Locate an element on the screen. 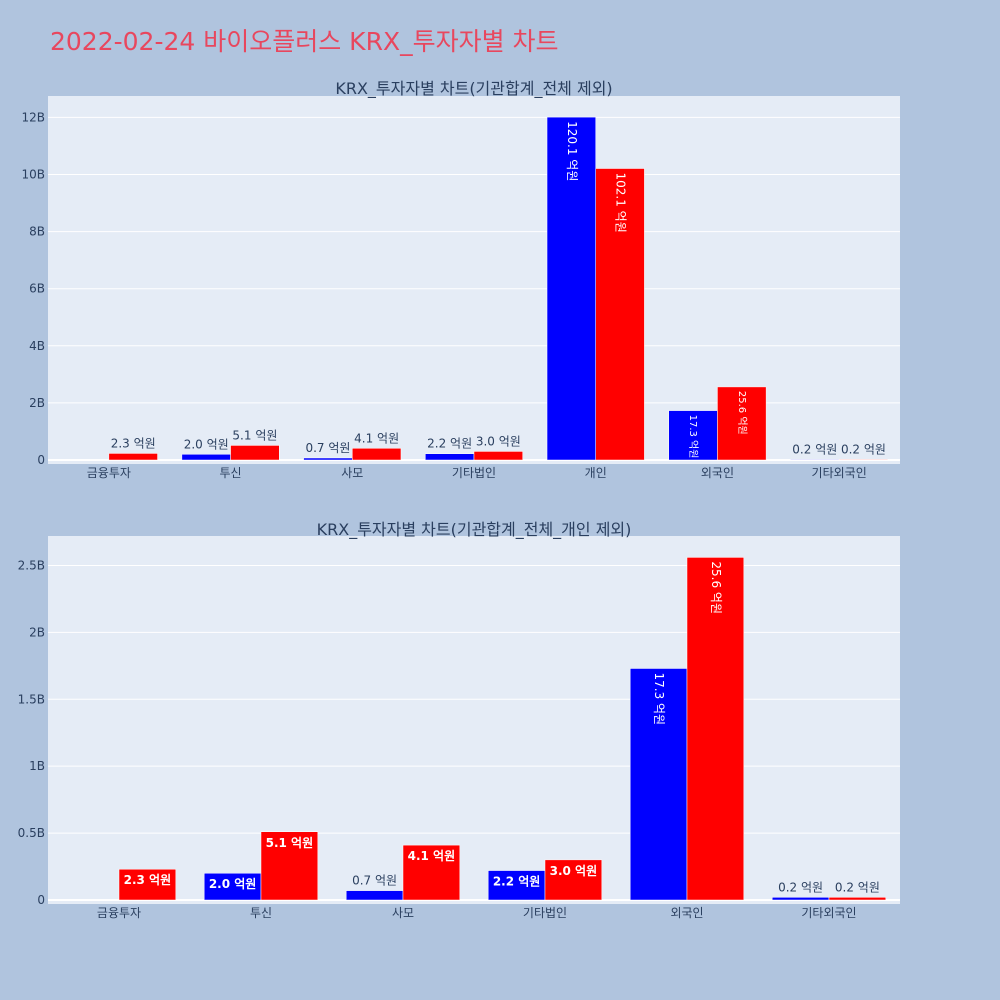  y-tick-label: 10B is located at coordinates (33, 175).